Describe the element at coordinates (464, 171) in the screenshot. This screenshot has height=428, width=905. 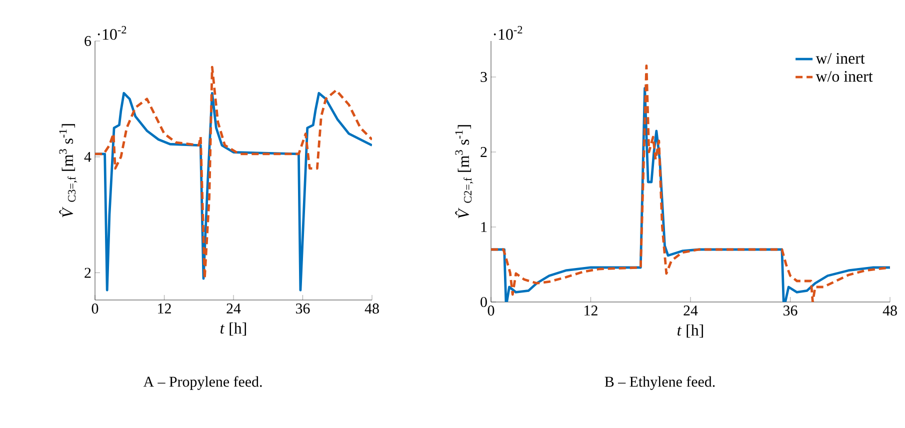
I see `y-axis-title: V̂$_{C2=,f}$ [m$^{3}$ s$^{-1}$]` at that location.